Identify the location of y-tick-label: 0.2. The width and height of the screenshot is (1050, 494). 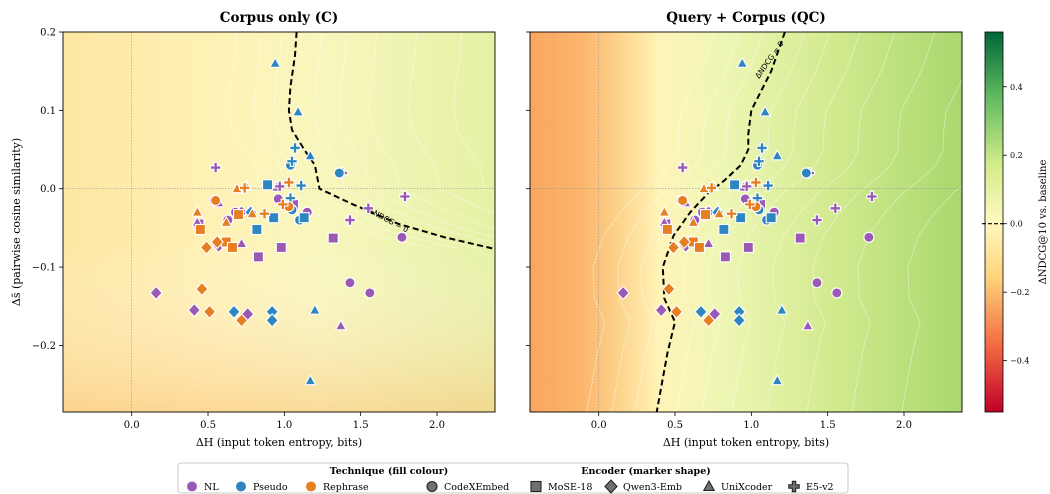
(48, 33).